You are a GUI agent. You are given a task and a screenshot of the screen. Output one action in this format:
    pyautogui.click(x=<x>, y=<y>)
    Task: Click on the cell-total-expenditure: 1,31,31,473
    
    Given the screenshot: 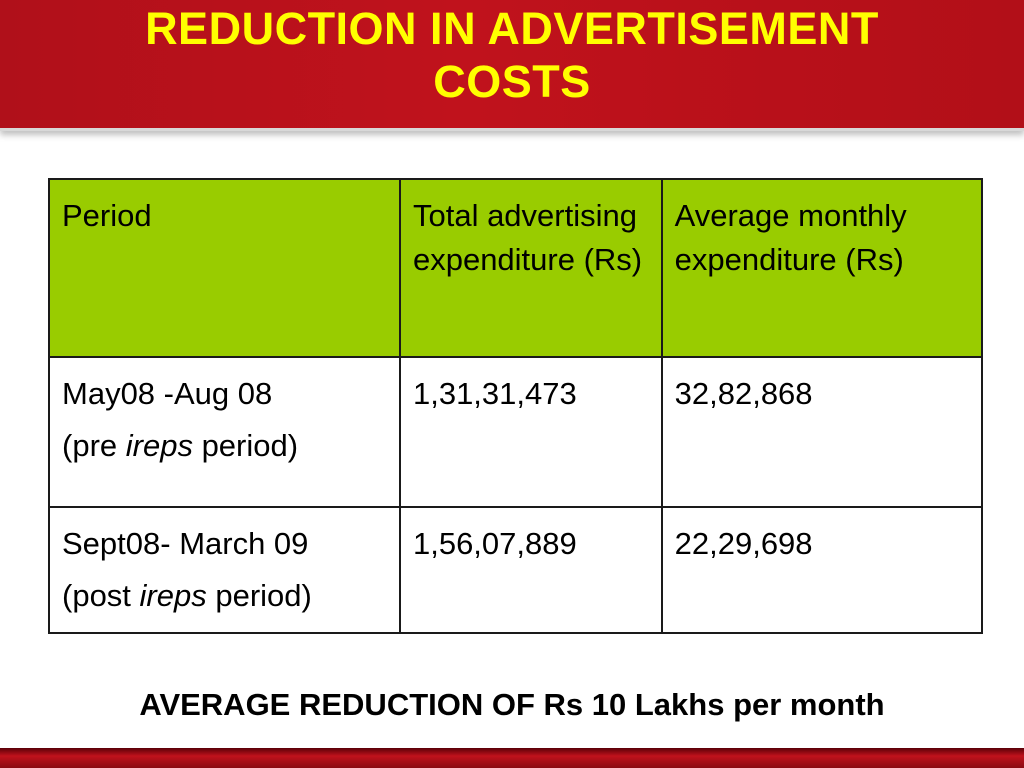 What is the action you would take?
    pyautogui.click(x=530, y=432)
    